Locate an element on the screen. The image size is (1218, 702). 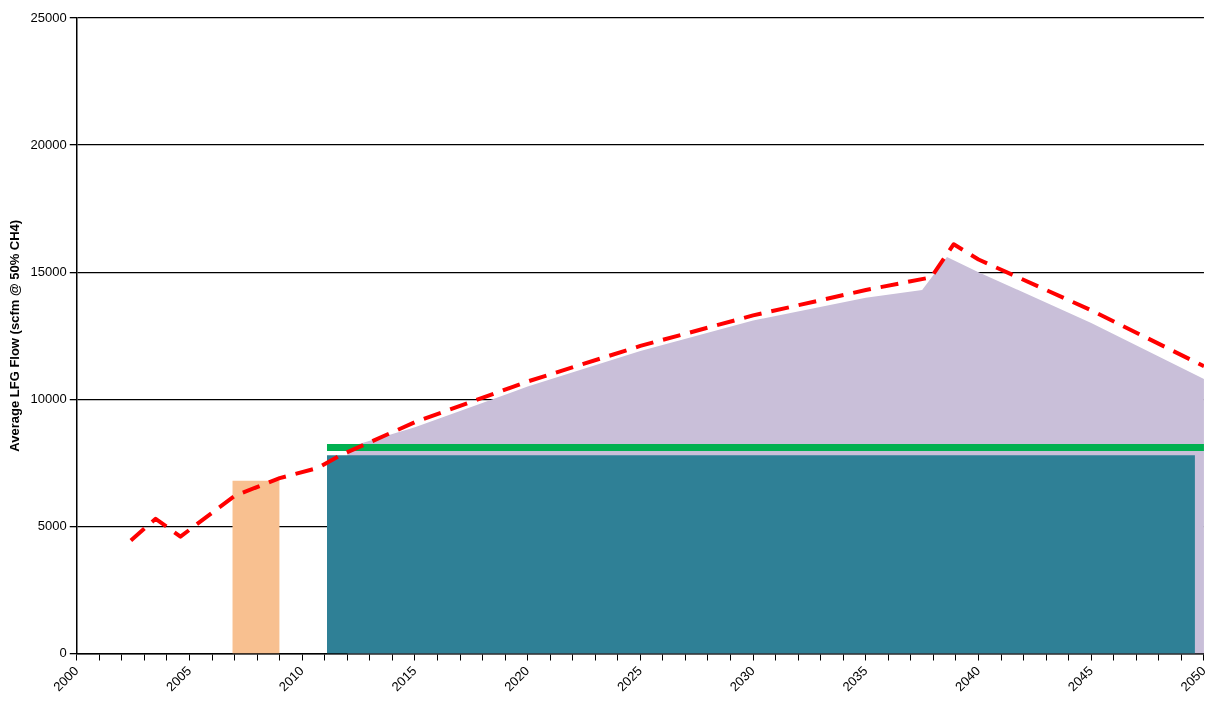
y-tick-label: 0 is located at coordinates (63, 653).